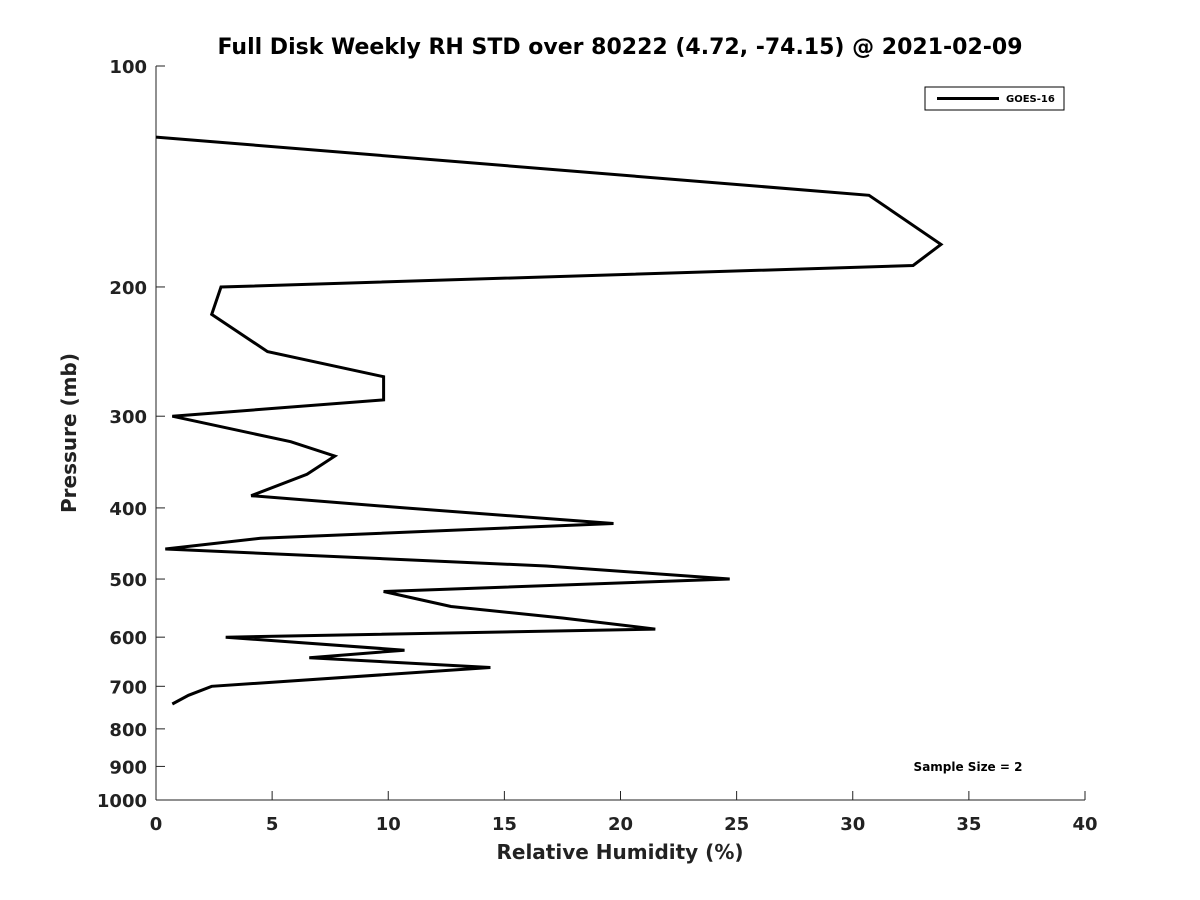 The width and height of the screenshot is (1200, 900). What do you see at coordinates (128, 67) in the screenshot?
I see `y-tick-label: 100` at bounding box center [128, 67].